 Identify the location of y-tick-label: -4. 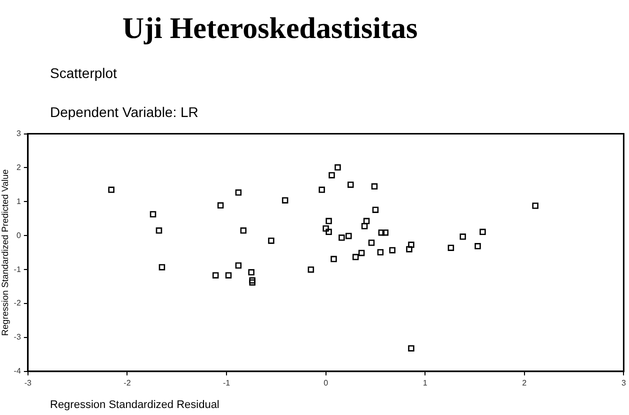
(18, 371).